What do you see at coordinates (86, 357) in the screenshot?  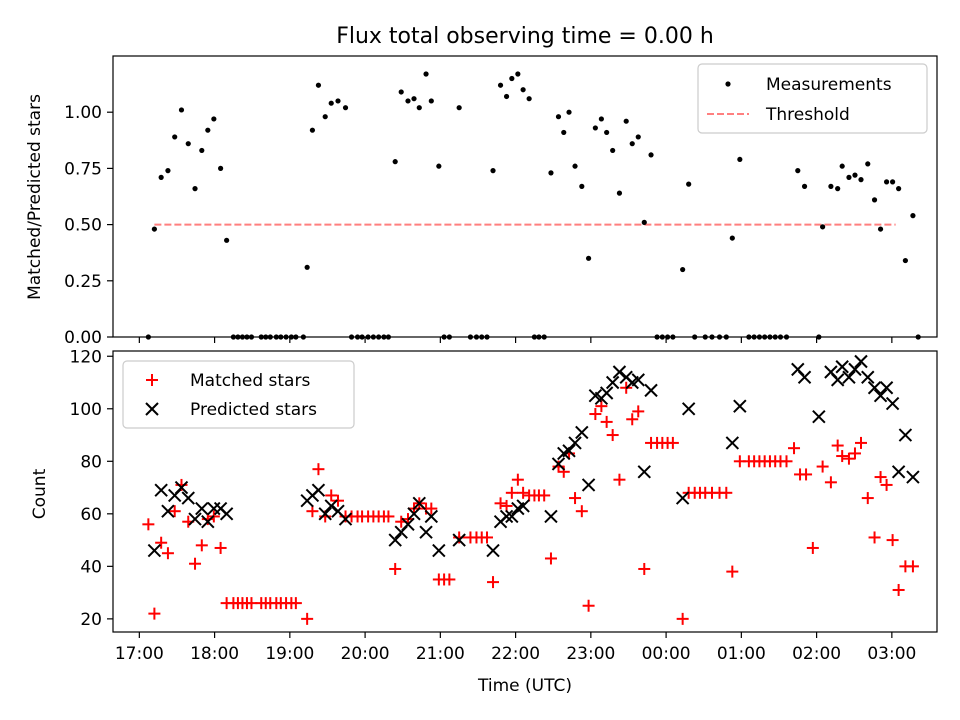 I see `count-y-tick-label: 120` at bounding box center [86, 357].